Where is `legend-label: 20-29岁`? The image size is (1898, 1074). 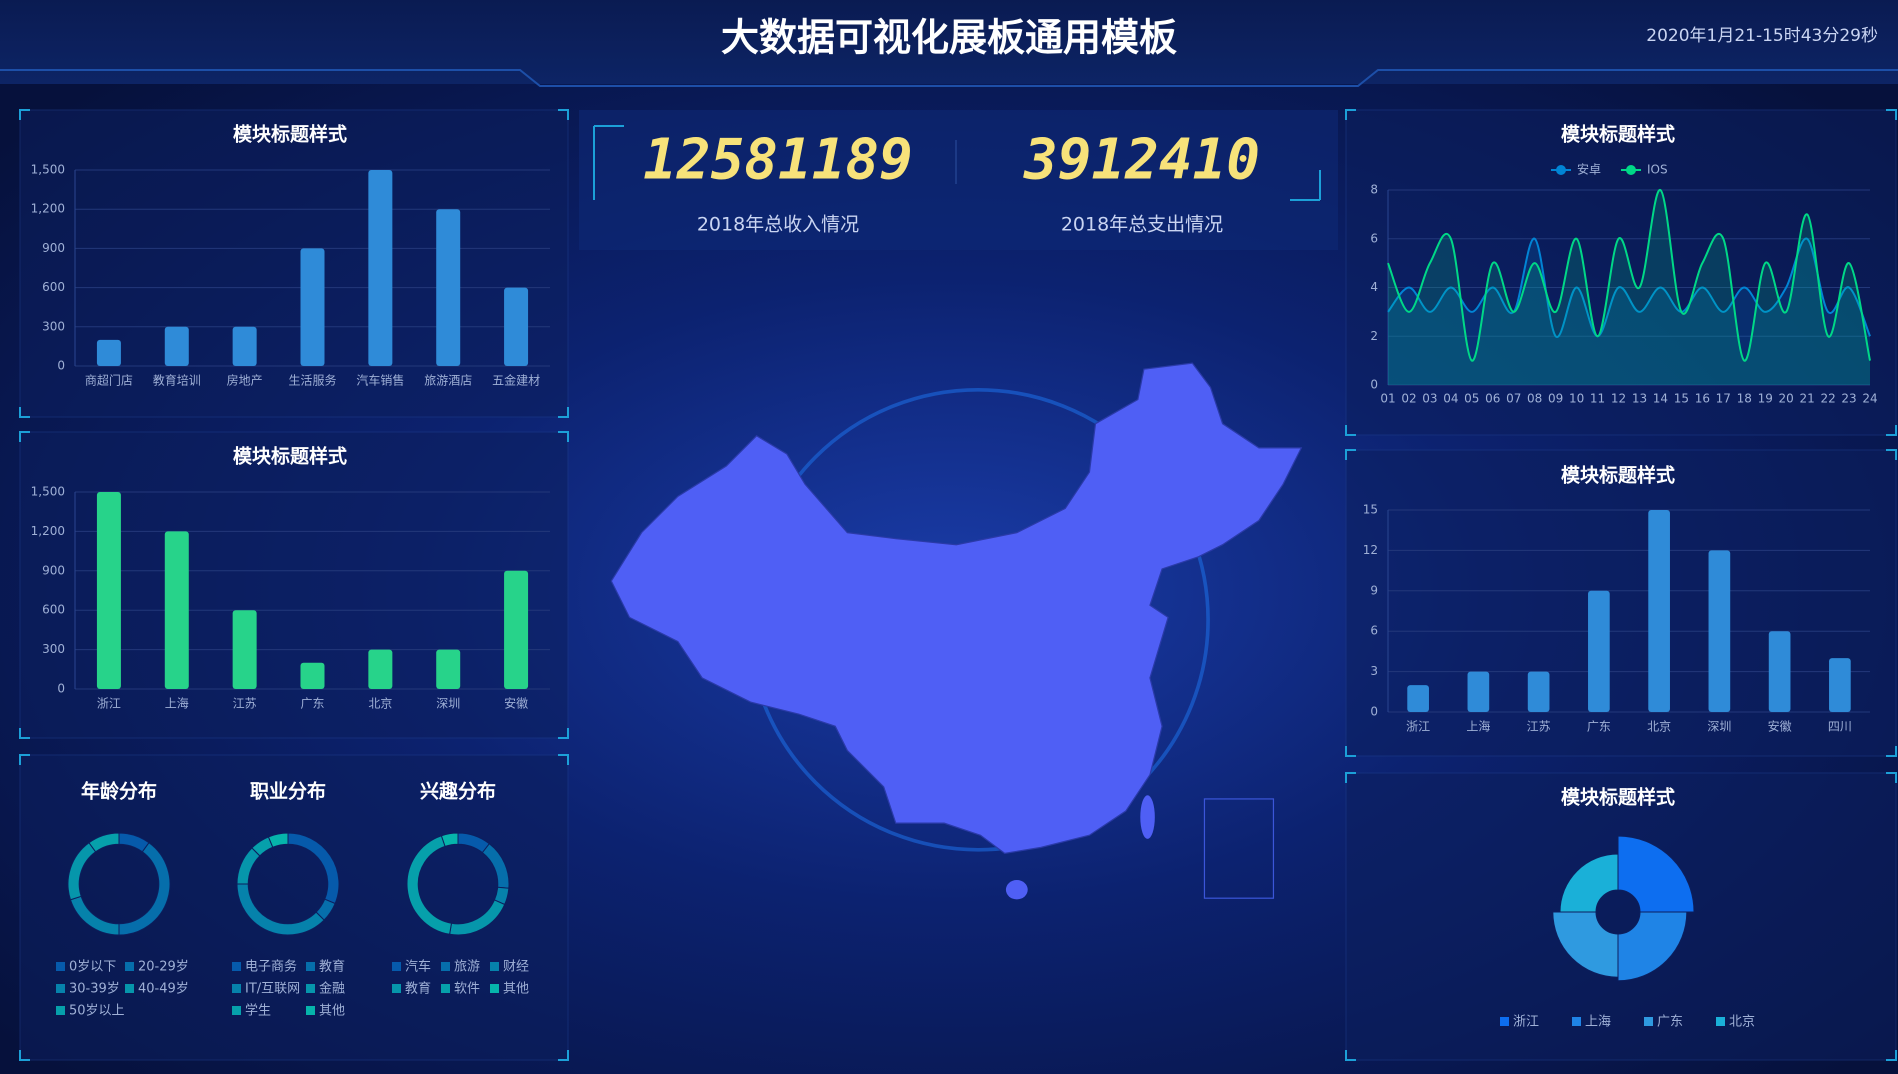
legend-label: 20-29岁 is located at coordinates (163, 967).